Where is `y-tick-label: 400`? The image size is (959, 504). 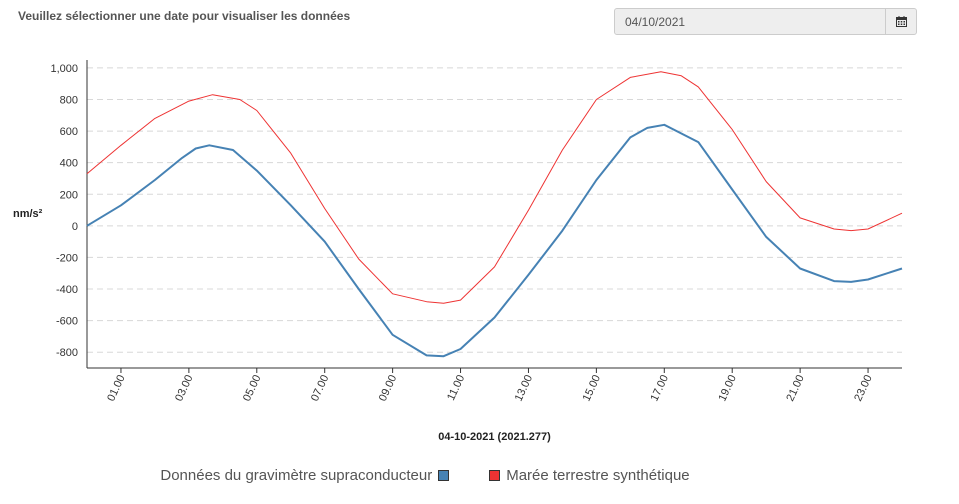
y-tick-label: 400 is located at coordinates (69, 164).